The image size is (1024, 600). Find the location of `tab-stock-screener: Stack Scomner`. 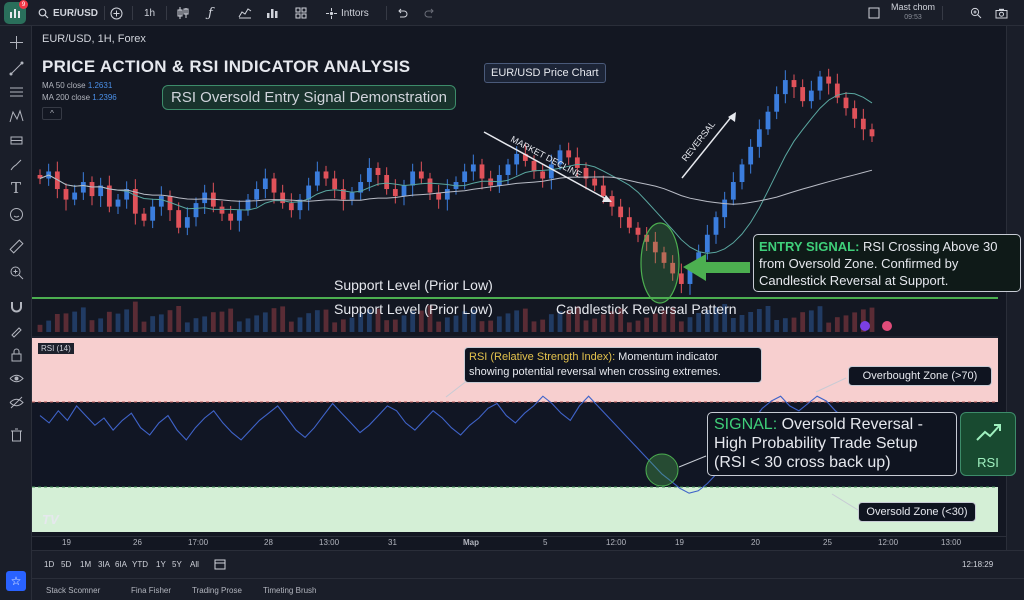

tab-stock-screener: Stack Scomner is located at coordinates (73, 590).